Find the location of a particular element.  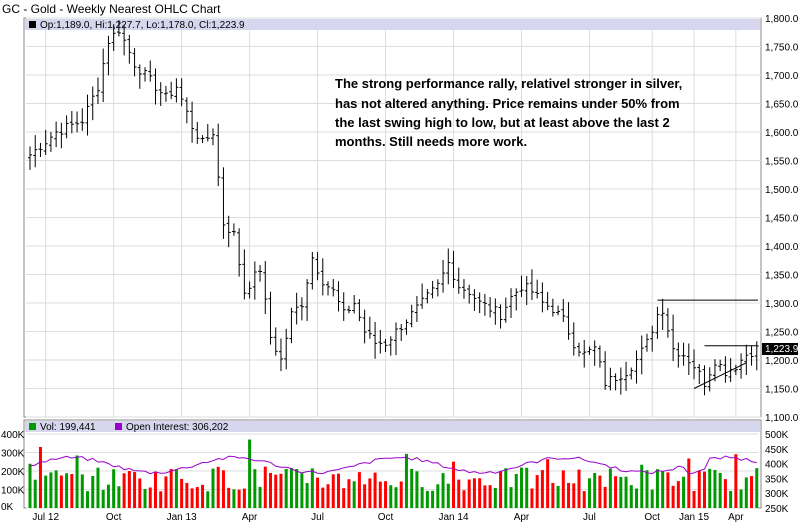

volume-legend: Vol: 199,441 is located at coordinates (68, 427).